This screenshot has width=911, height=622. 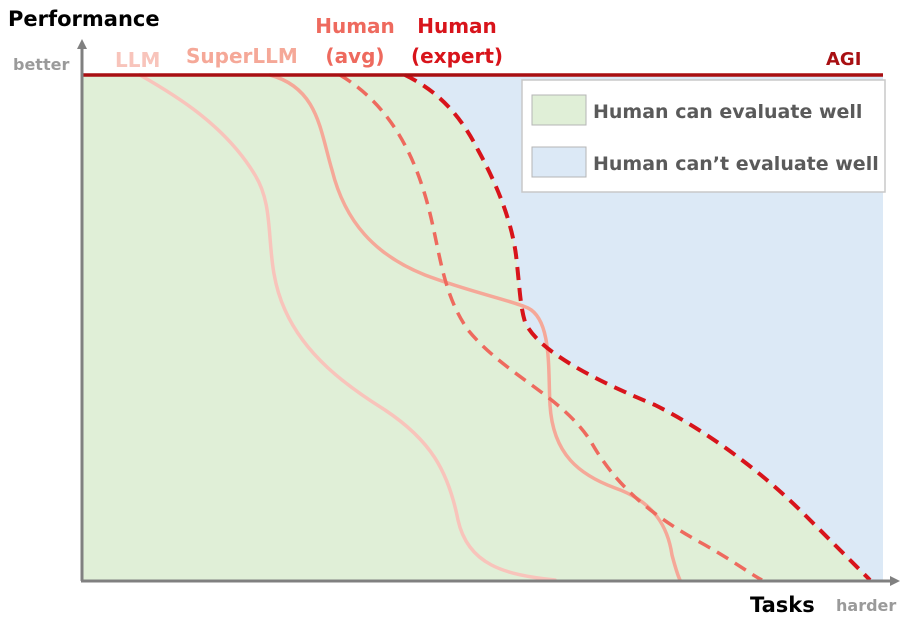 What do you see at coordinates (866, 605) in the screenshot?
I see `x-axis-end-label: harder` at bounding box center [866, 605].